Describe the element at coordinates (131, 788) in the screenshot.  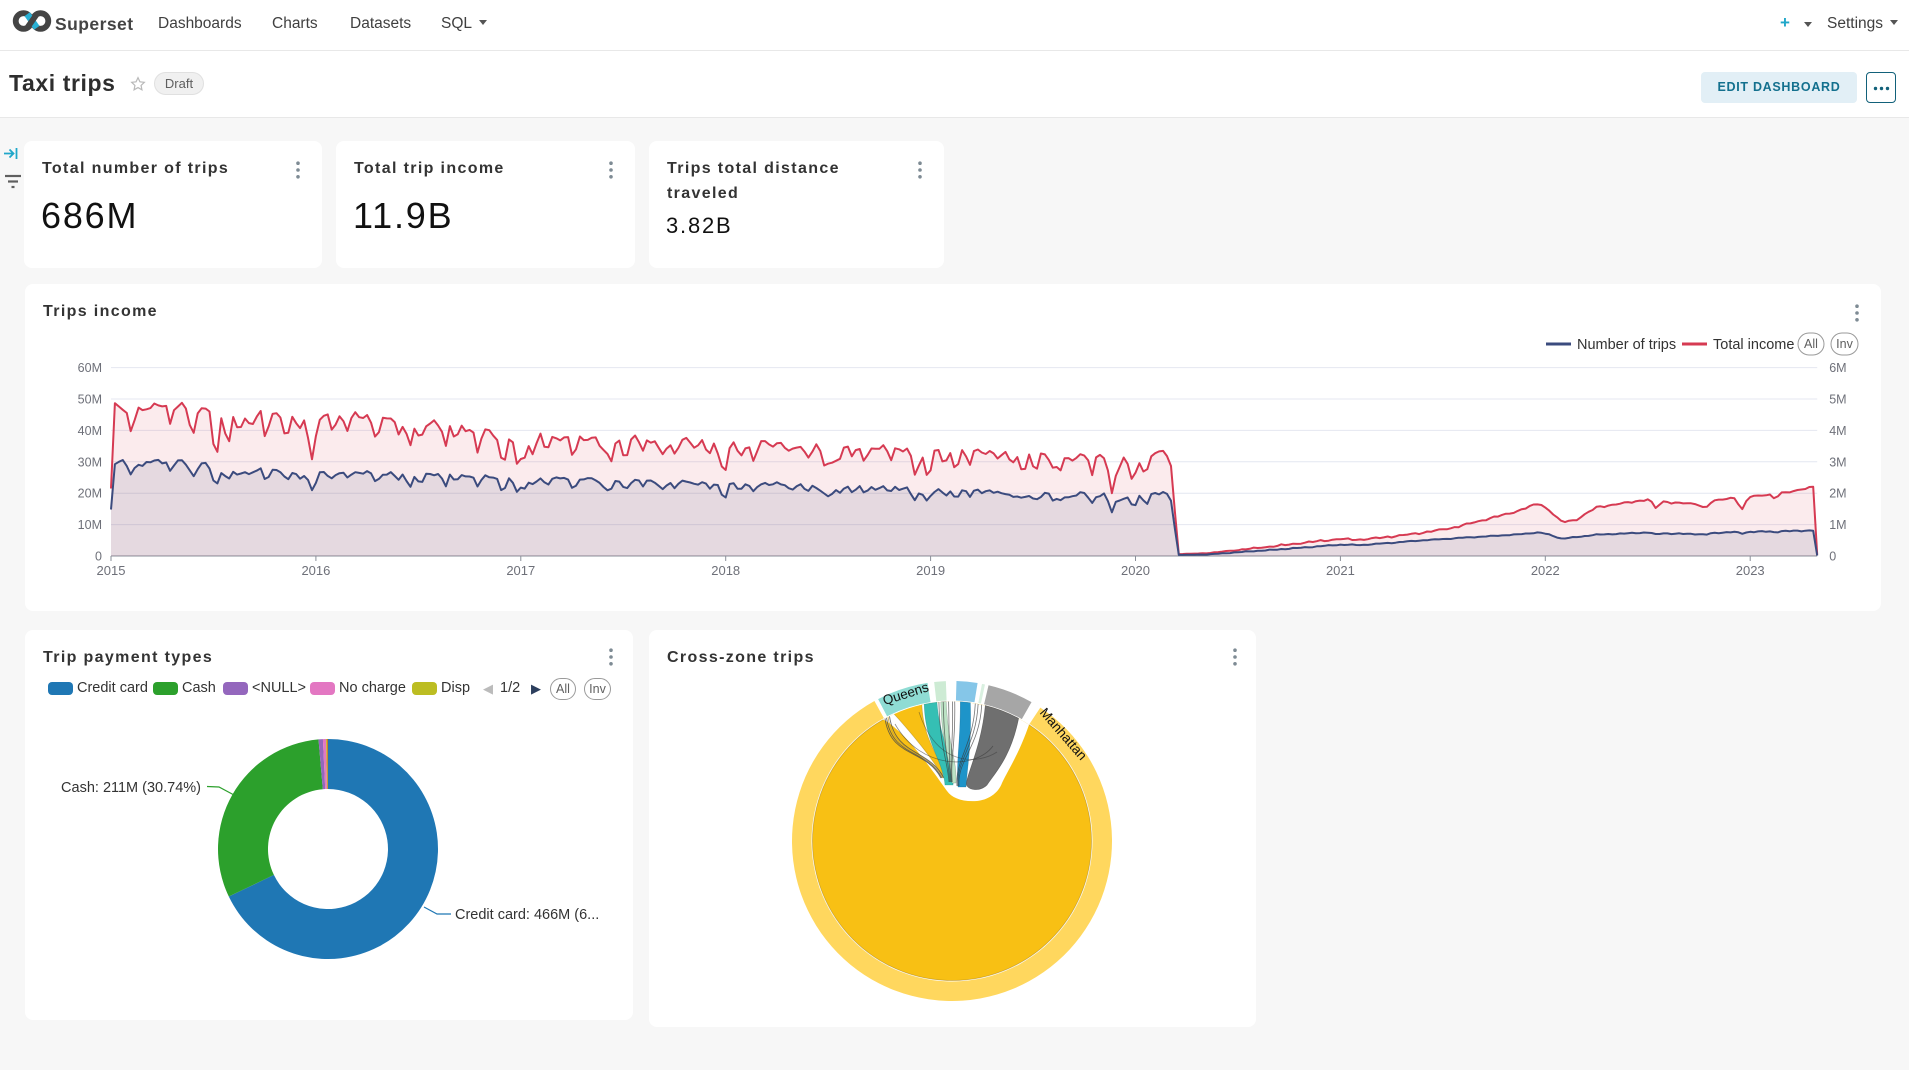
I see `svg-text: Cash: 211M (30.74%)` at that location.